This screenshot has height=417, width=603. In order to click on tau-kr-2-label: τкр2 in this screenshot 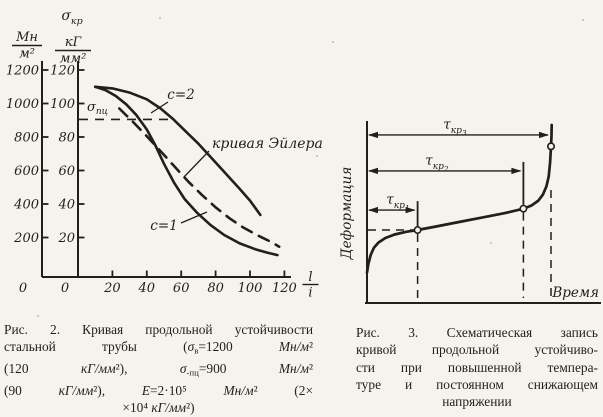, I will do `click(437, 163)`.